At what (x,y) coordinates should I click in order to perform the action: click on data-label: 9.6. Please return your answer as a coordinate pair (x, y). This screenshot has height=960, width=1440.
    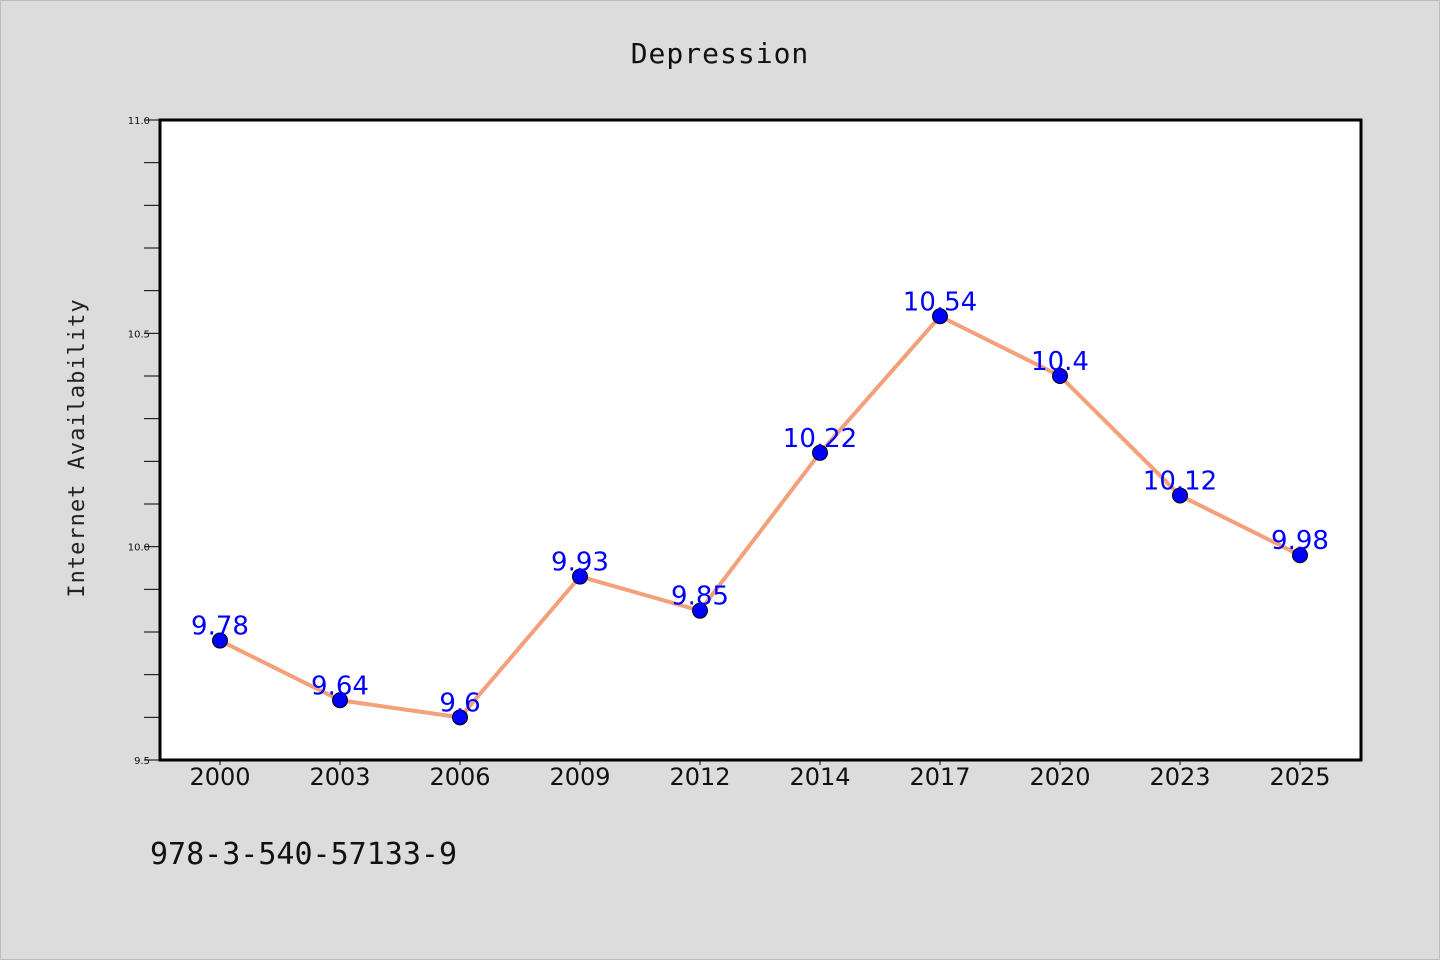
    Looking at the image, I should click on (459, 703).